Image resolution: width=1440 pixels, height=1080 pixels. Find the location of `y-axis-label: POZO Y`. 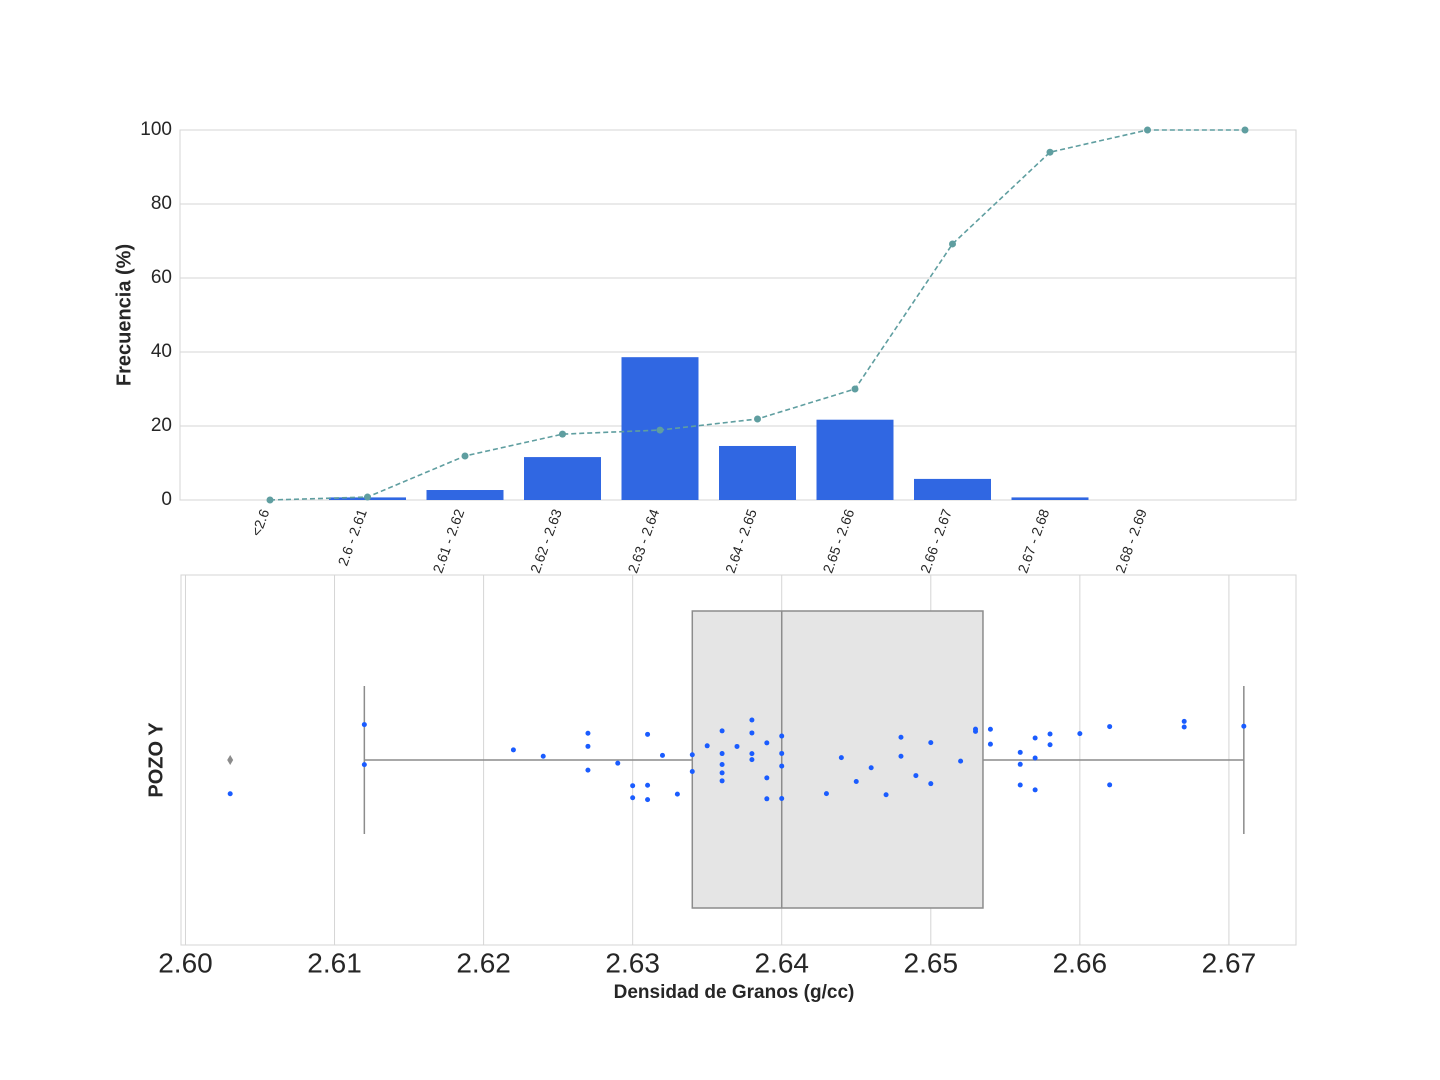

y-axis-label: POZO Y is located at coordinates (156, 760).